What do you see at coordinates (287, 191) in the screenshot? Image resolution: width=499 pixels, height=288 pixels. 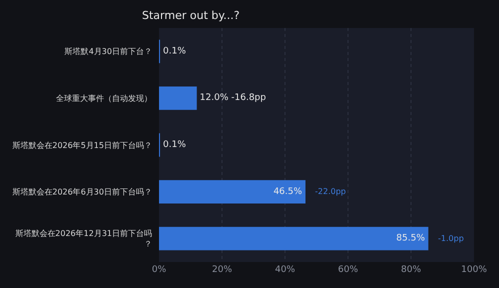 I see `data-label: 46.5%` at bounding box center [287, 191].